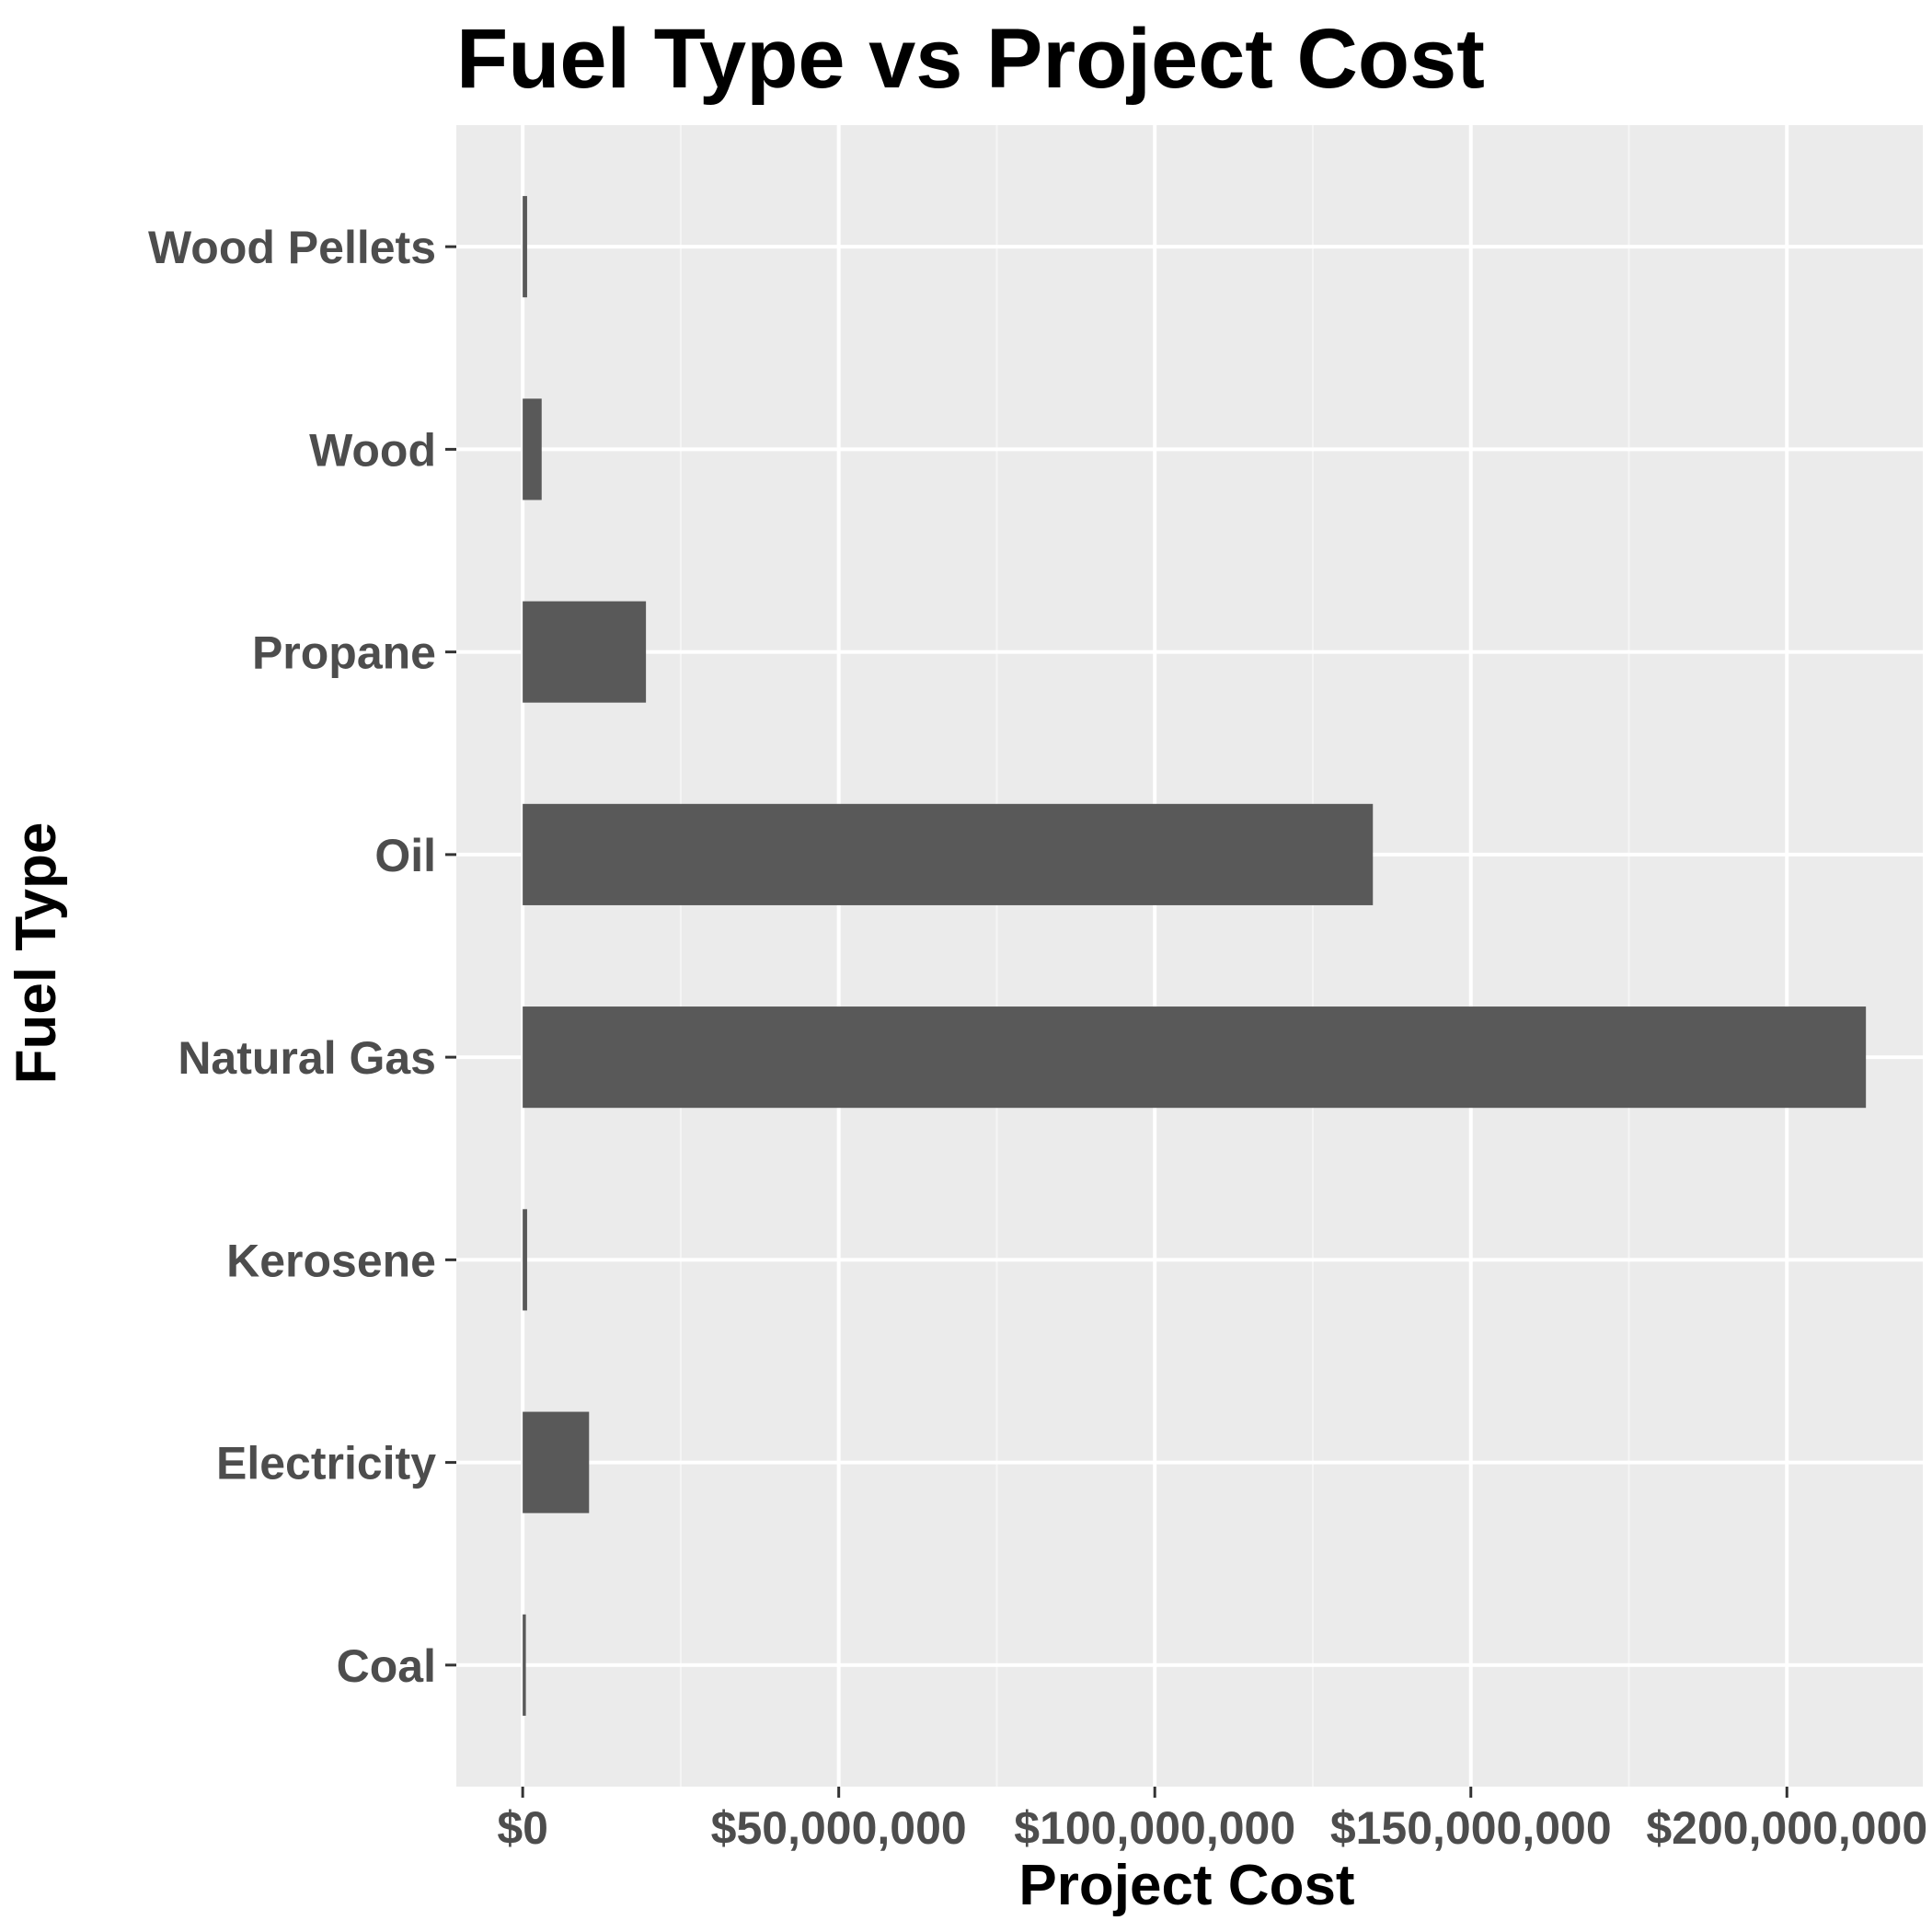 Image resolution: width=1932 pixels, height=1932 pixels. Describe the element at coordinates (36, 953) in the screenshot. I see `y-axis-title: Fuel Type` at that location.